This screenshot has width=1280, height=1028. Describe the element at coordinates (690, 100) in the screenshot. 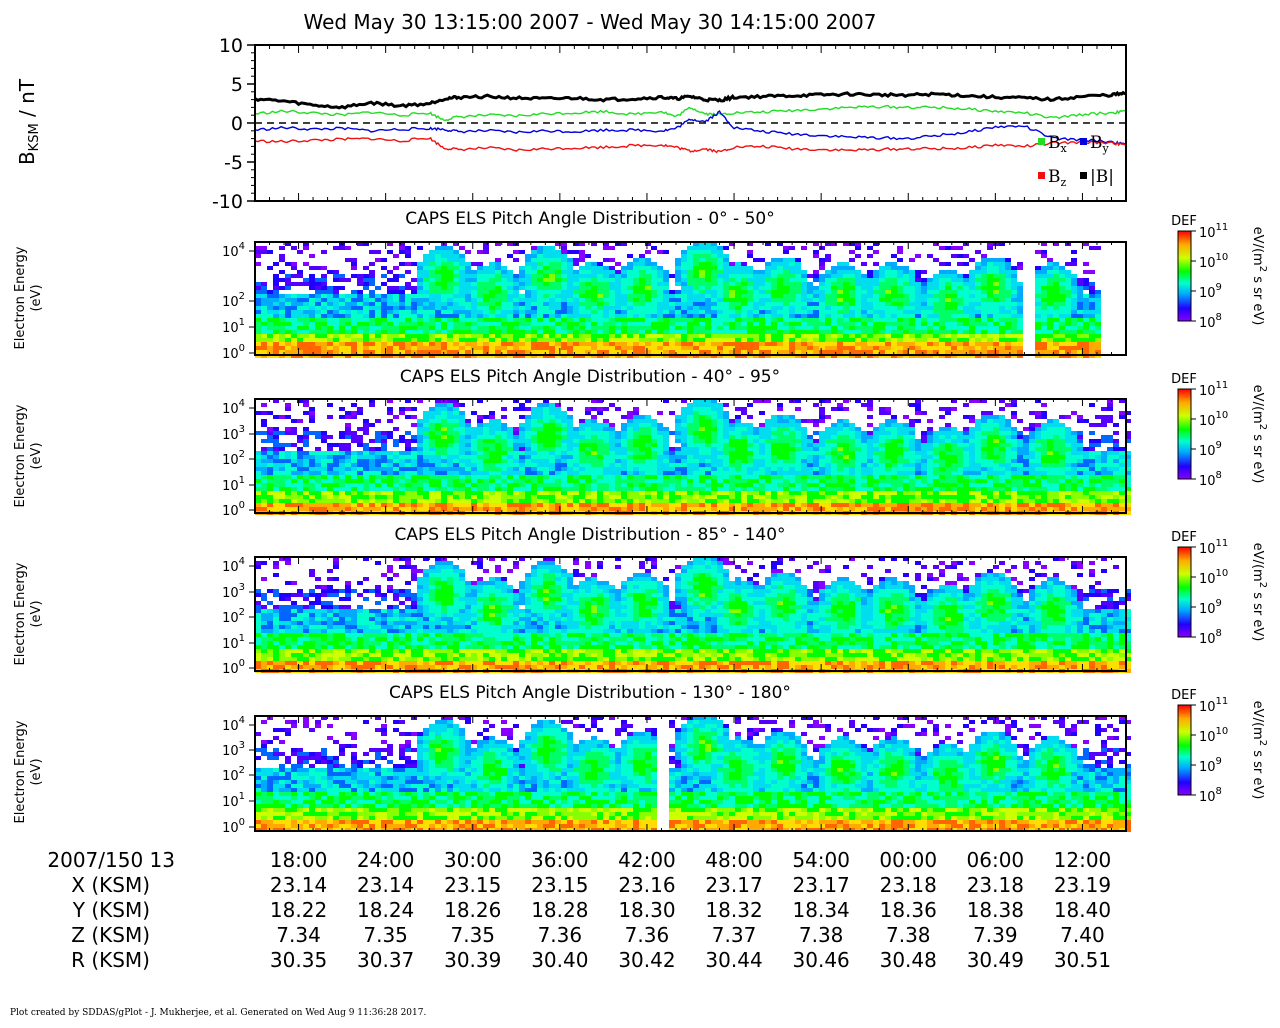

I see `mag-line-bmag` at that location.